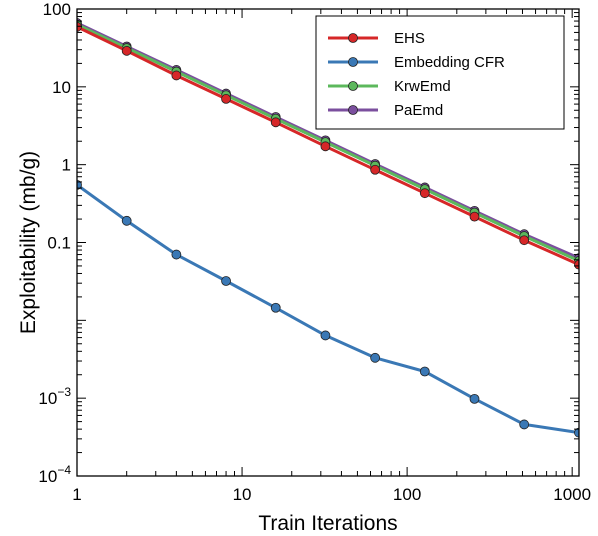  Describe the element at coordinates (57, 9) in the screenshot. I see `y-tick-label: 100` at that location.